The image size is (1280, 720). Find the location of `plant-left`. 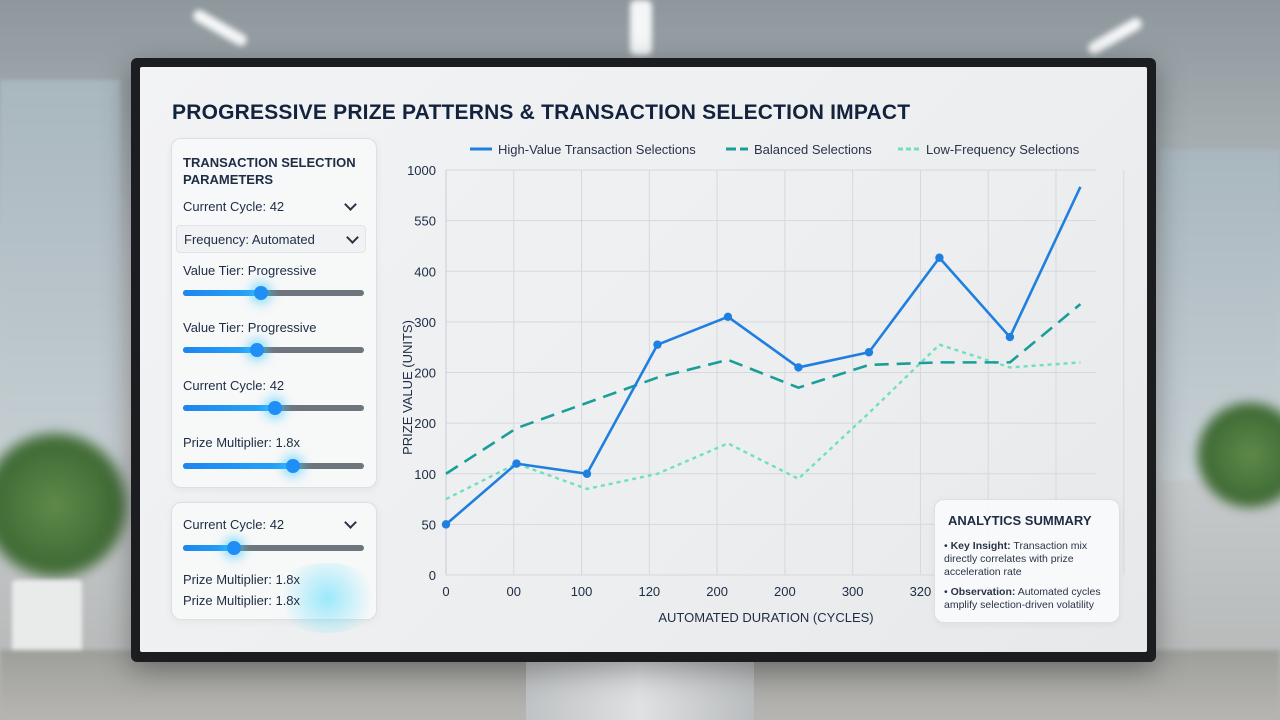

plant-left is located at coordinates (65, 505).